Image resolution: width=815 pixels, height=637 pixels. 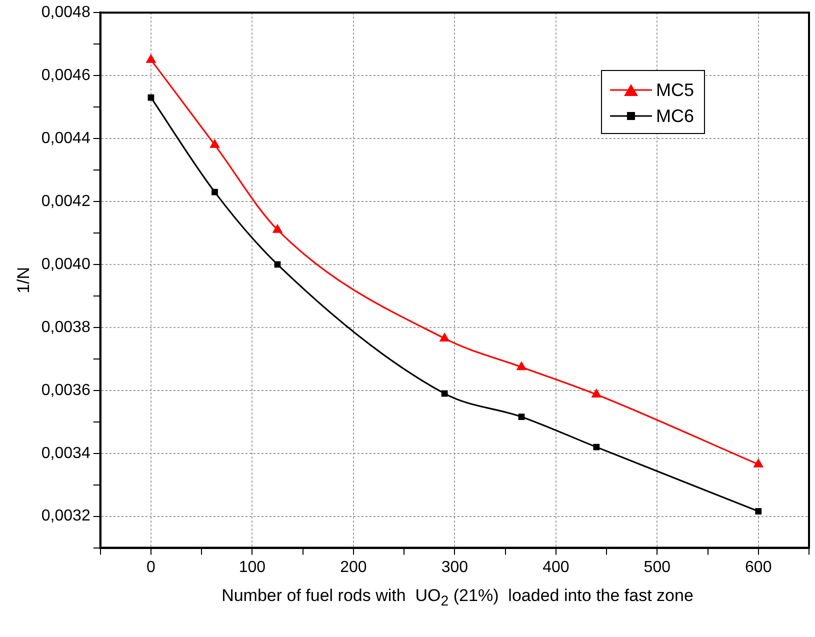 I want to click on y-tick-label: 0,0036, so click(x=65, y=390).